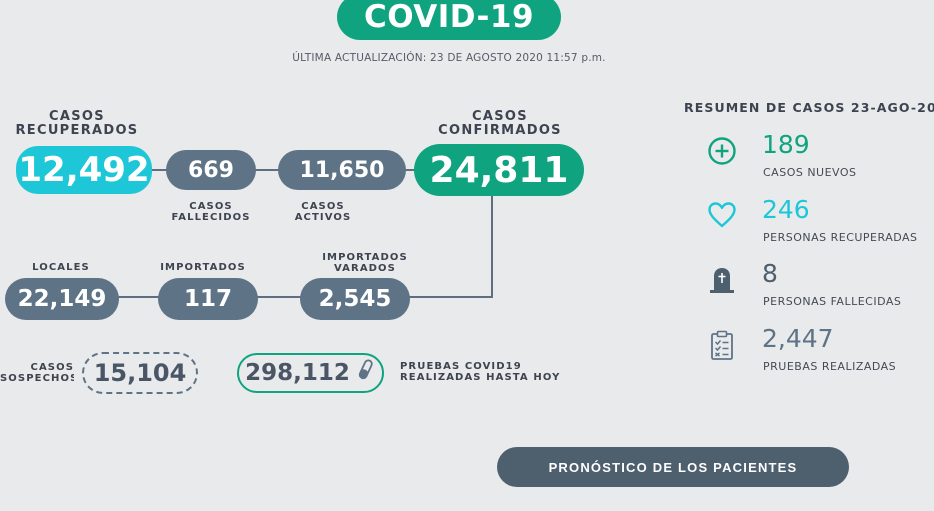 The width and height of the screenshot is (934, 511). Describe the element at coordinates (480, 372) in the screenshot. I see `pruebas-label: PRUEBAS COVID19 REALIZADAS HASTA HOY` at that location.